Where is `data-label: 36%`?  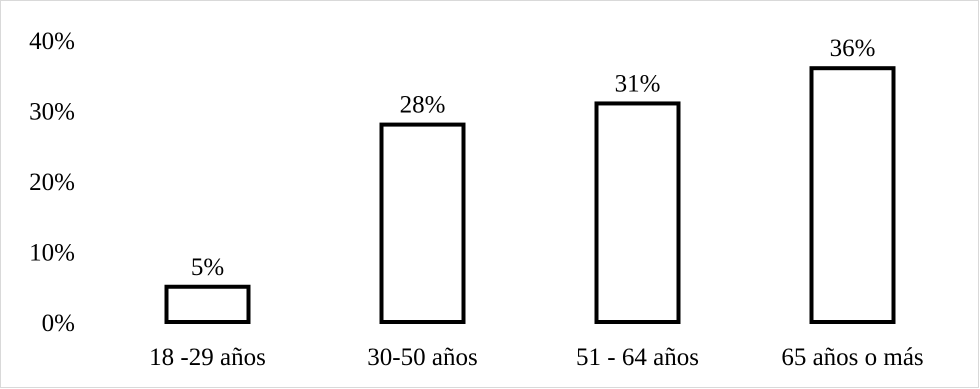 data-label: 36% is located at coordinates (853, 48).